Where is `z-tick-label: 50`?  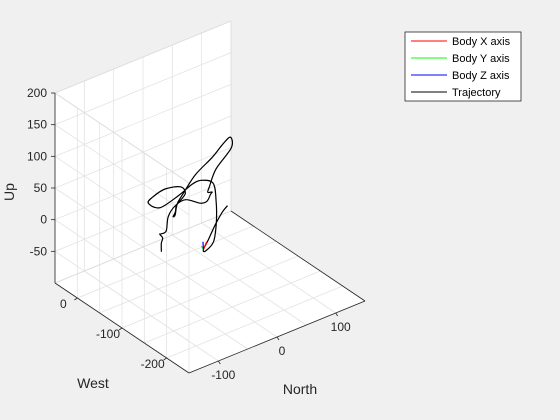
z-tick-label: 50 is located at coordinates (41, 188).